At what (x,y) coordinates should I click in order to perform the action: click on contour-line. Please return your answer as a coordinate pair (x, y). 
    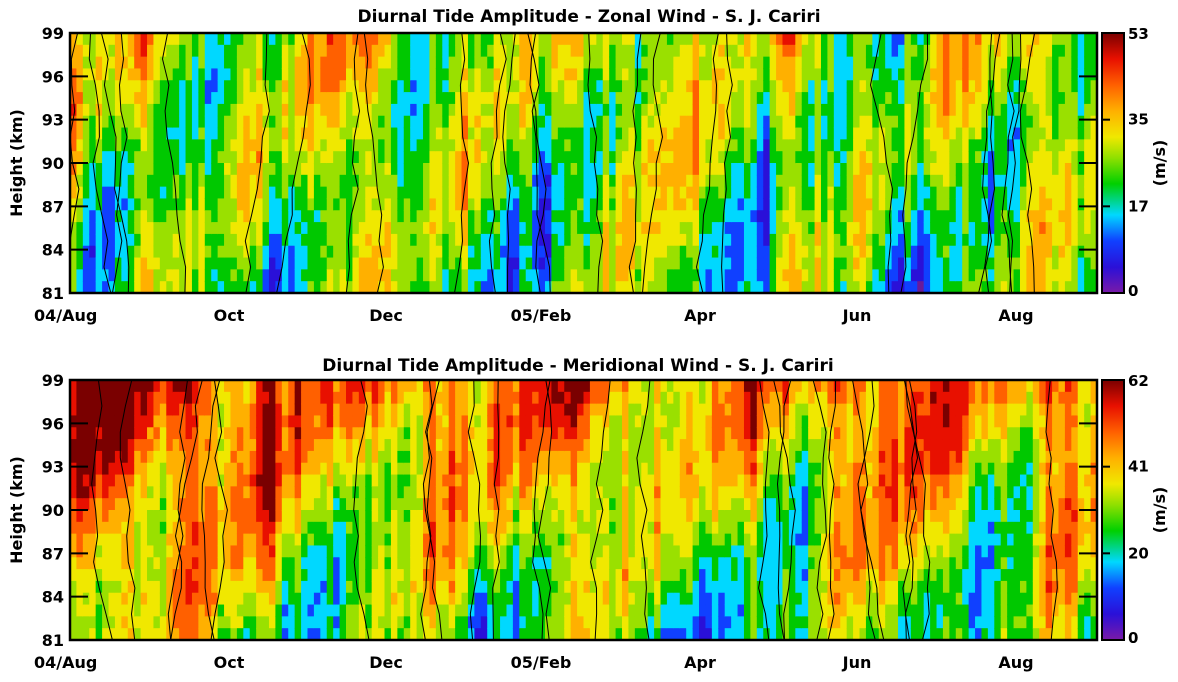
    Looking at the image, I should click on (538, 163).